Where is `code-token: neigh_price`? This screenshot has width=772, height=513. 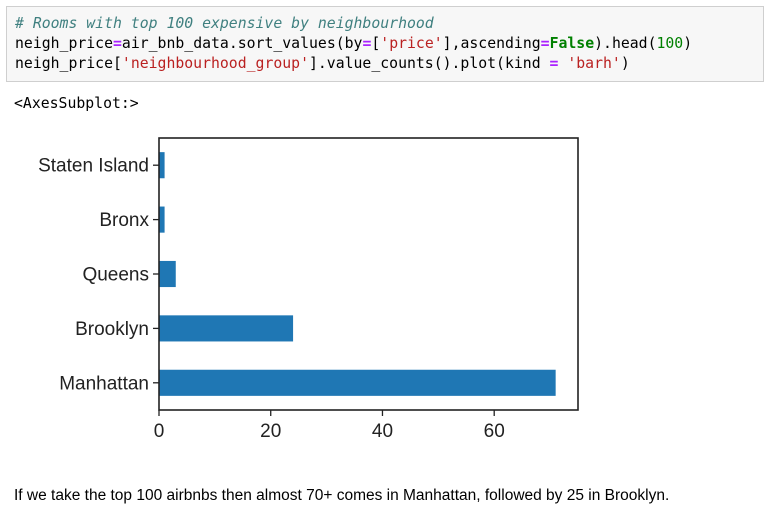 code-token: neigh_price is located at coordinates (64, 43).